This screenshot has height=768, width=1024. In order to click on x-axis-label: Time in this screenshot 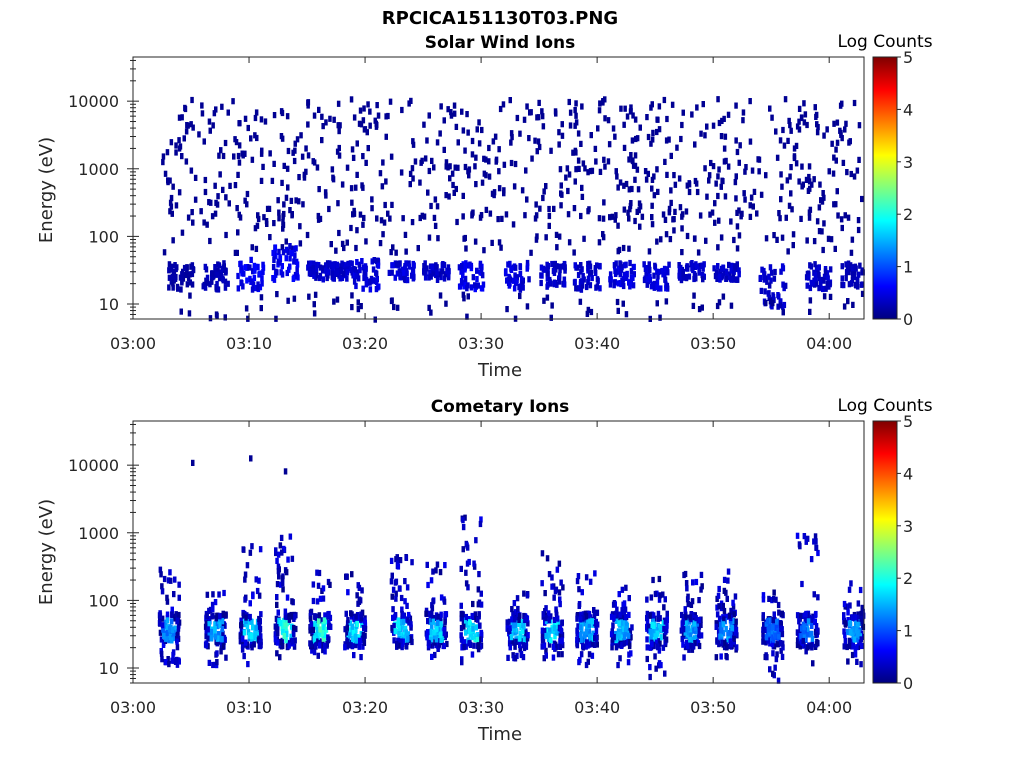, I will do `click(499, 734)`.